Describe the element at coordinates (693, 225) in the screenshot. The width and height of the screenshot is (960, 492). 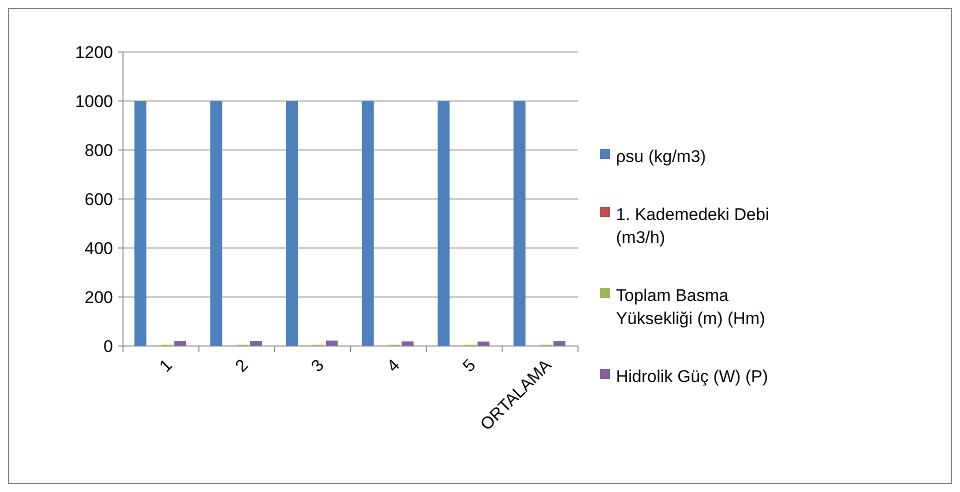
I see `legend-label: 1. Kademedeki Debi (m3/h)` at that location.